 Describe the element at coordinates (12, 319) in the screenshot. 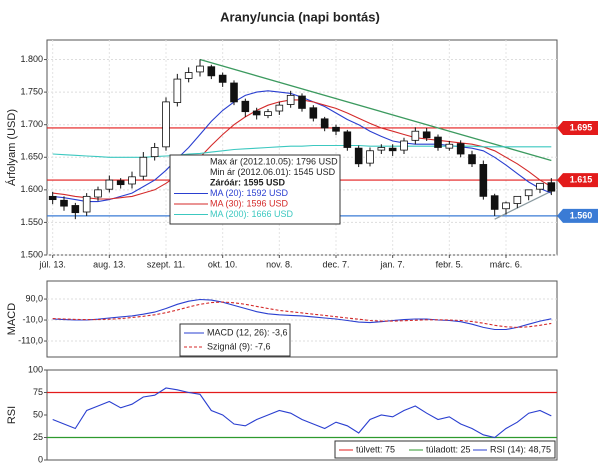

I see `y-axis-label: MACD` at that location.